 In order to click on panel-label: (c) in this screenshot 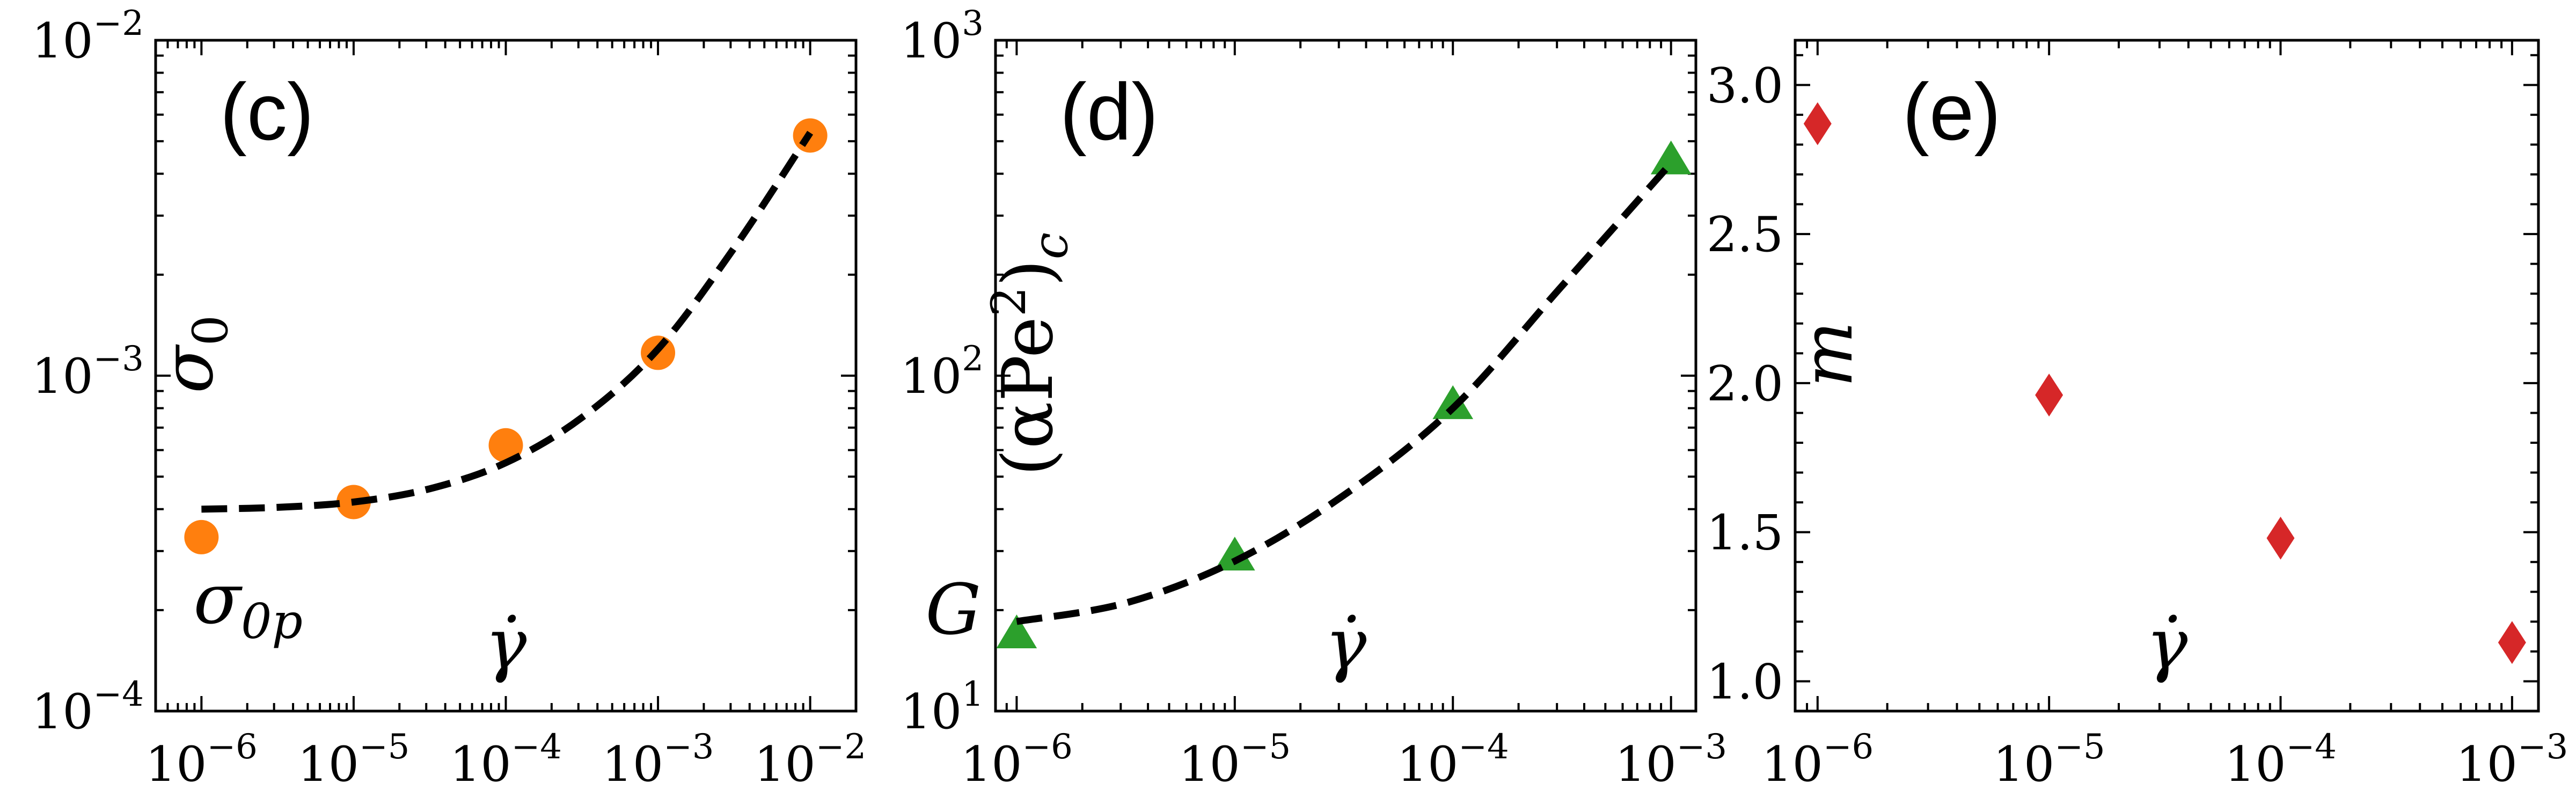, I will do `click(267, 112)`.